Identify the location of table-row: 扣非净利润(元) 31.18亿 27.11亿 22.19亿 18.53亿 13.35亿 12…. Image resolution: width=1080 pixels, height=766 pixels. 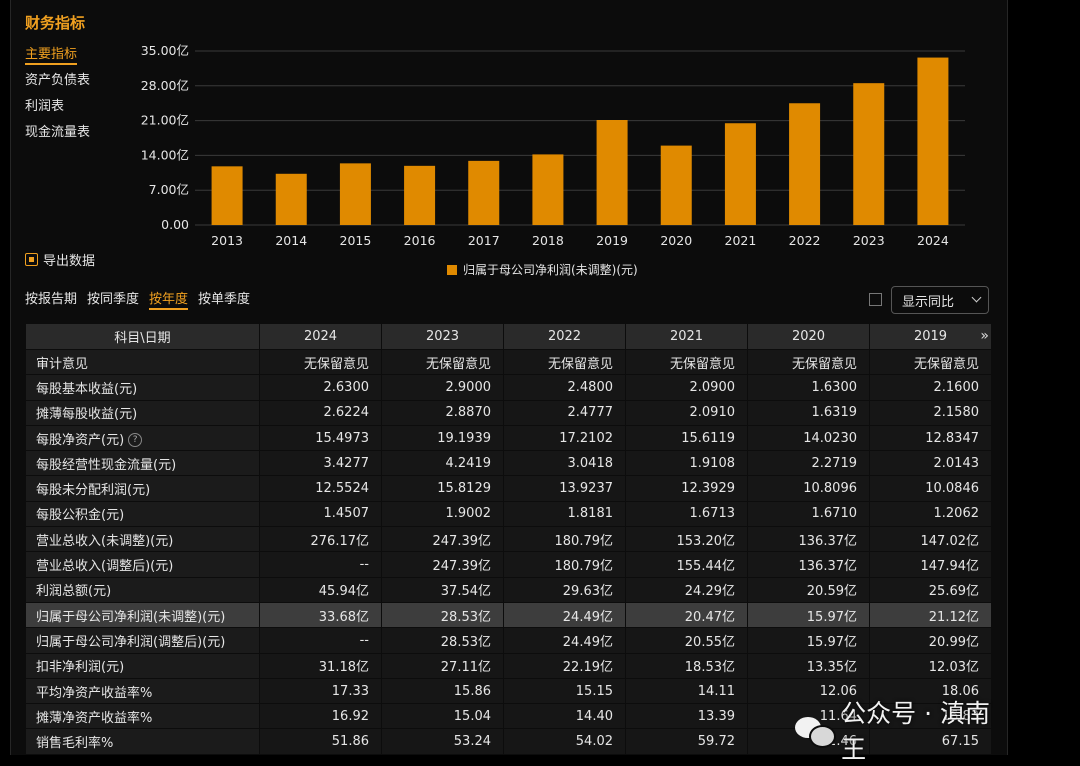
(508, 665).